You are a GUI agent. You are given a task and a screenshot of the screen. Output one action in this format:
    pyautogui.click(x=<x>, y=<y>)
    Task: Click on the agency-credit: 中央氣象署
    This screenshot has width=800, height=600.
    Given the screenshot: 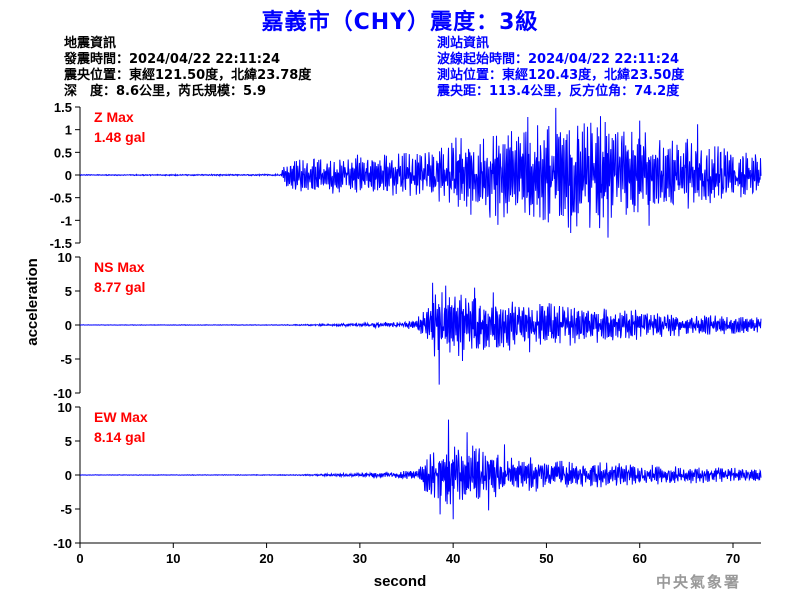 What is the action you would take?
    pyautogui.click(x=699, y=582)
    